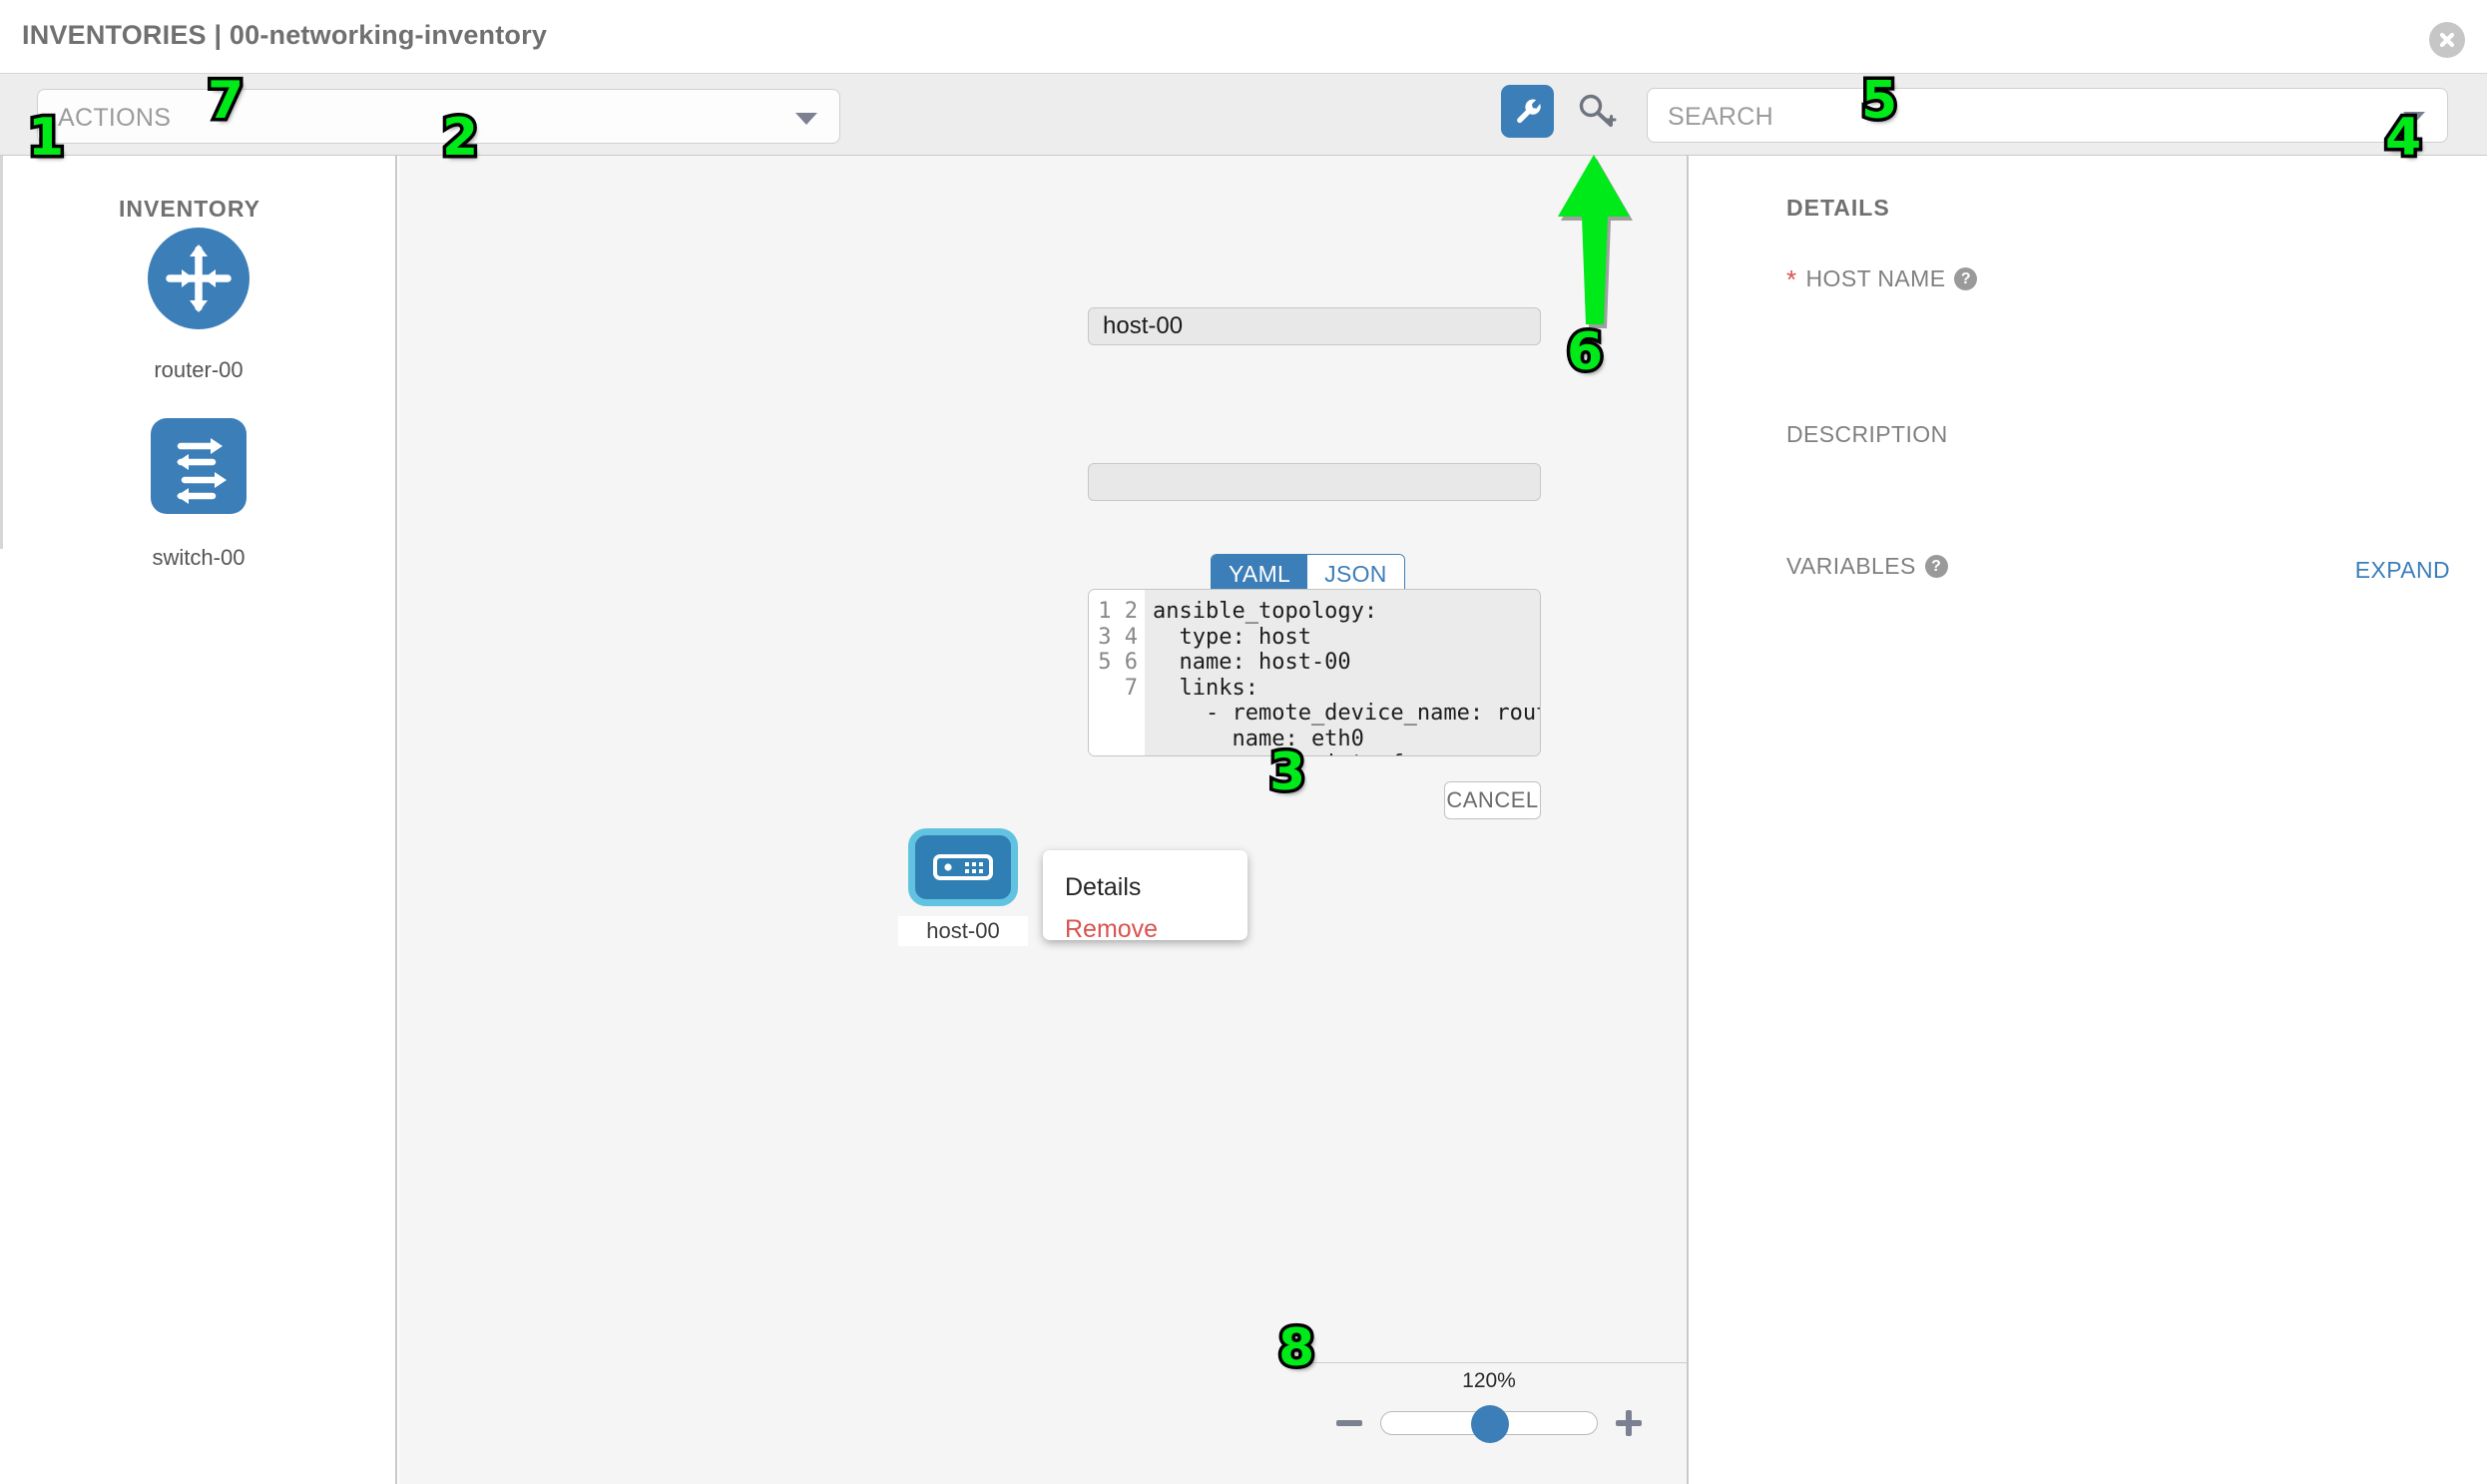 The height and width of the screenshot is (1484, 2487). What do you see at coordinates (1, 352) in the screenshot?
I see `sidebar-accent-bar` at bounding box center [1, 352].